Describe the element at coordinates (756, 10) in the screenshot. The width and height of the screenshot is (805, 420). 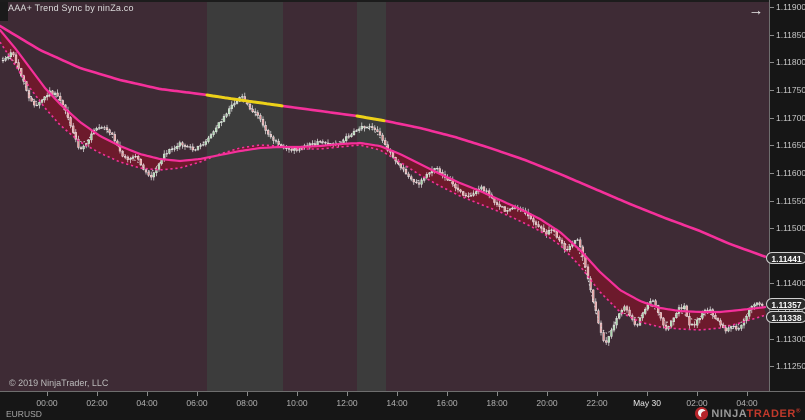
I see `go-to-latest-arrow-icon: →` at that location.